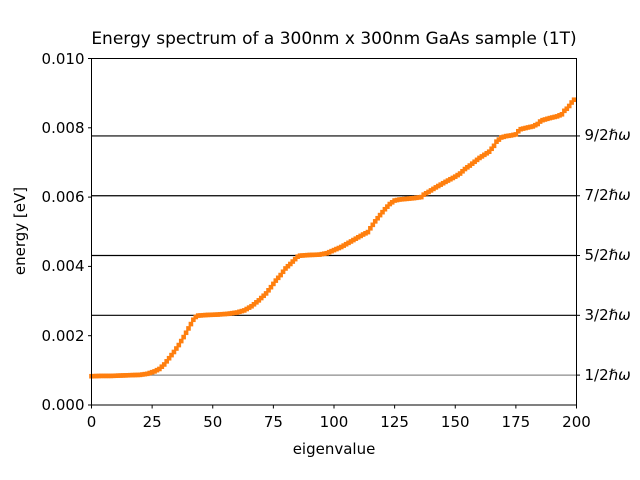 Image resolution: width=640 pixels, height=480 pixels. Describe the element at coordinates (63, 335) in the screenshot. I see `y-tick-label: 0.002` at that location.